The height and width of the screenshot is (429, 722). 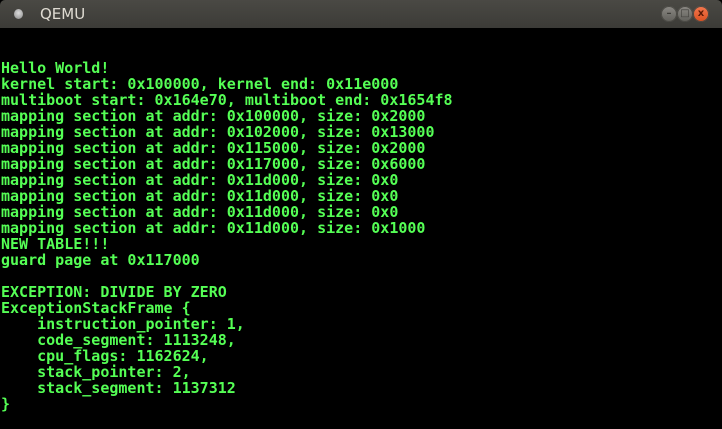 What do you see at coordinates (100, 260) in the screenshot?
I see `console-line: guard page at 0x117000` at bounding box center [100, 260].